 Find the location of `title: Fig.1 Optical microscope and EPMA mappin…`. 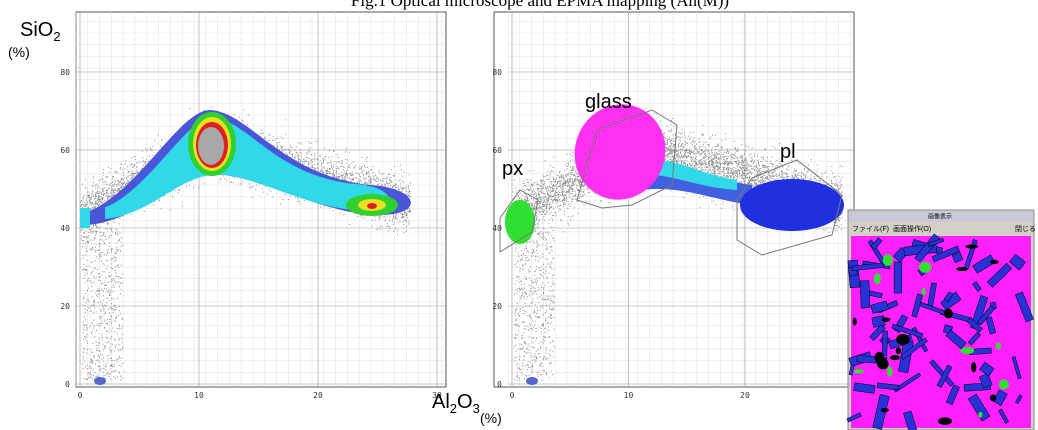

title: Fig.1 Optical microscope and EPMA mappin… is located at coordinates (540, 5).